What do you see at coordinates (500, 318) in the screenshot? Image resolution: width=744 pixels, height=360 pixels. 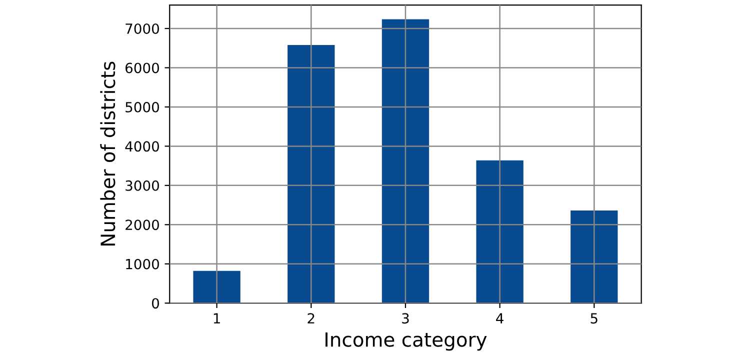 I see `x-tick-label: 4` at bounding box center [500, 318].